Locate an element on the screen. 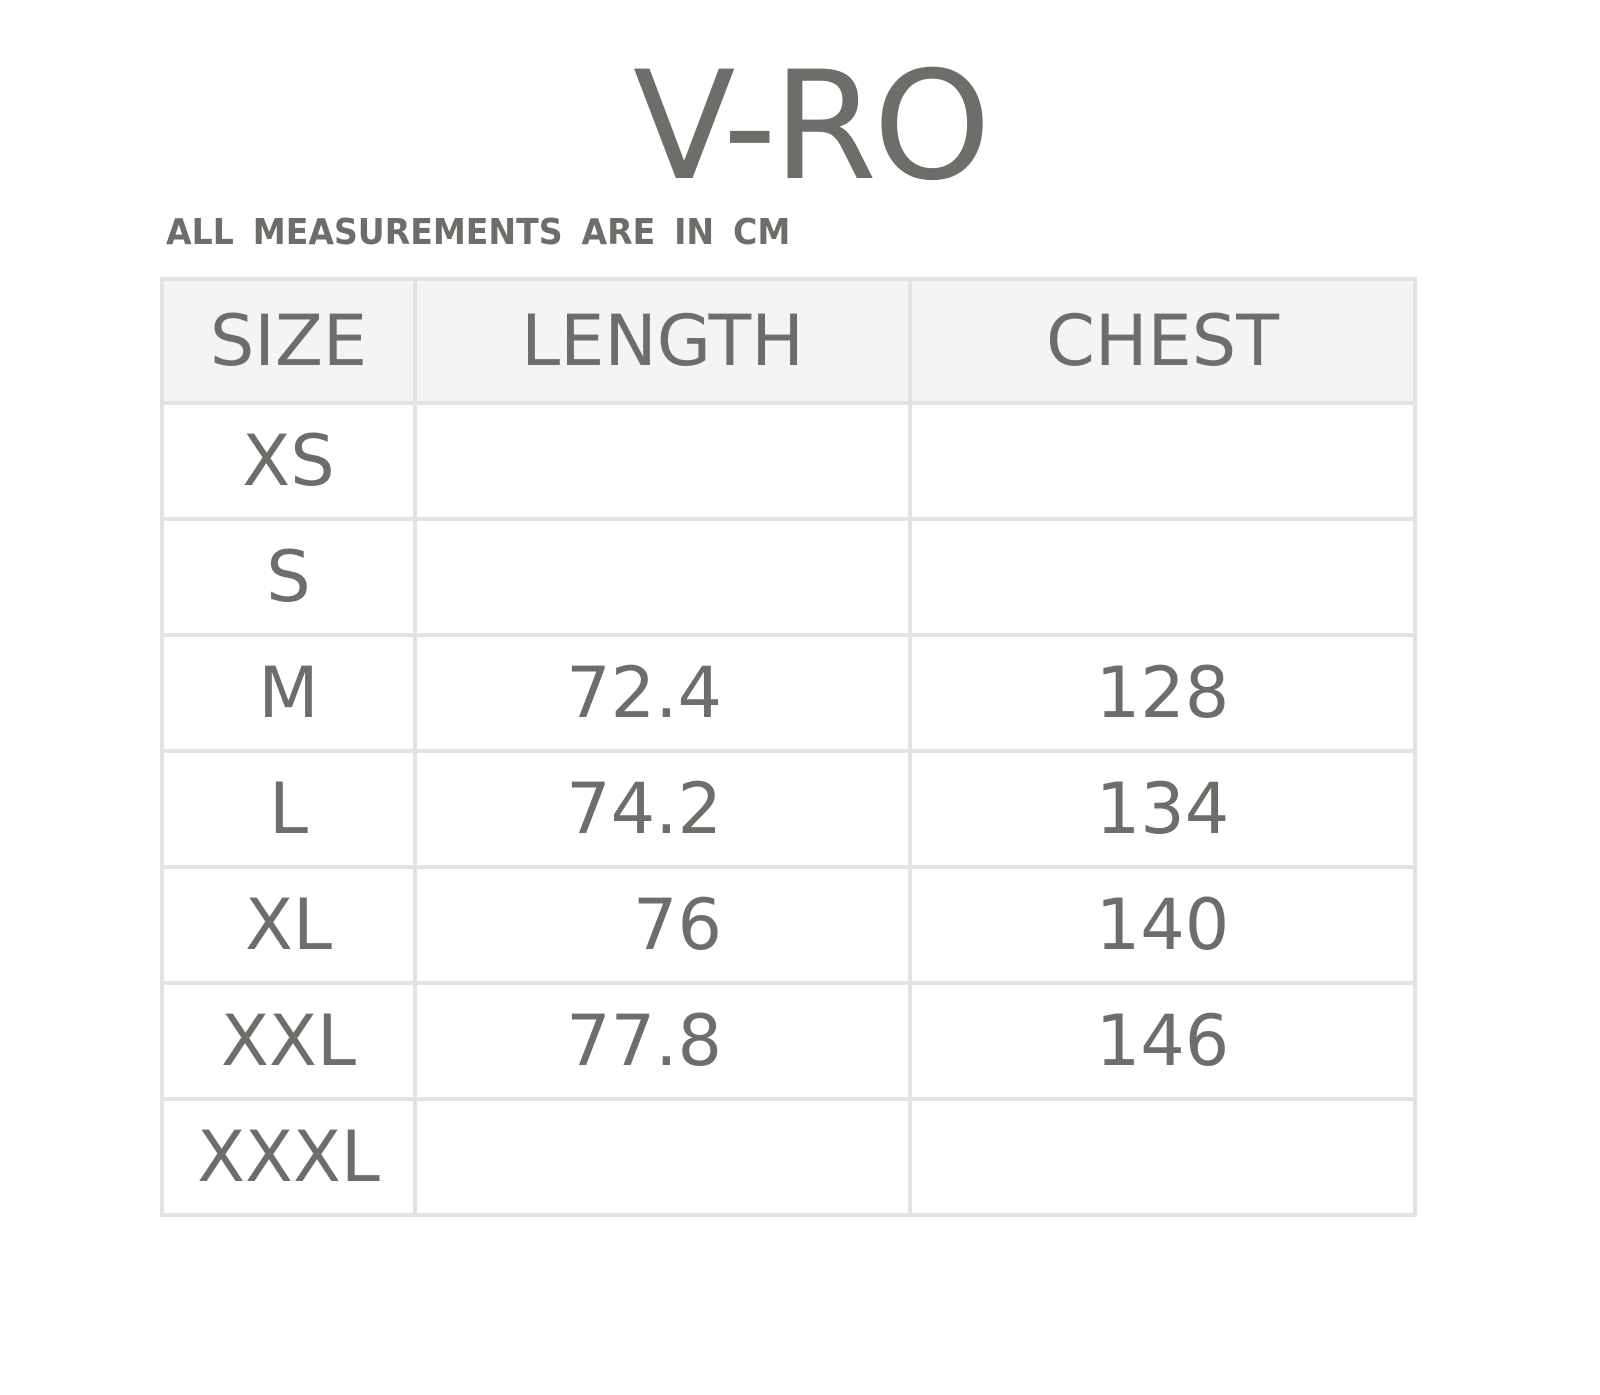 The height and width of the screenshot is (1395, 1600). brand-title: V-RO is located at coordinates (811, 127).